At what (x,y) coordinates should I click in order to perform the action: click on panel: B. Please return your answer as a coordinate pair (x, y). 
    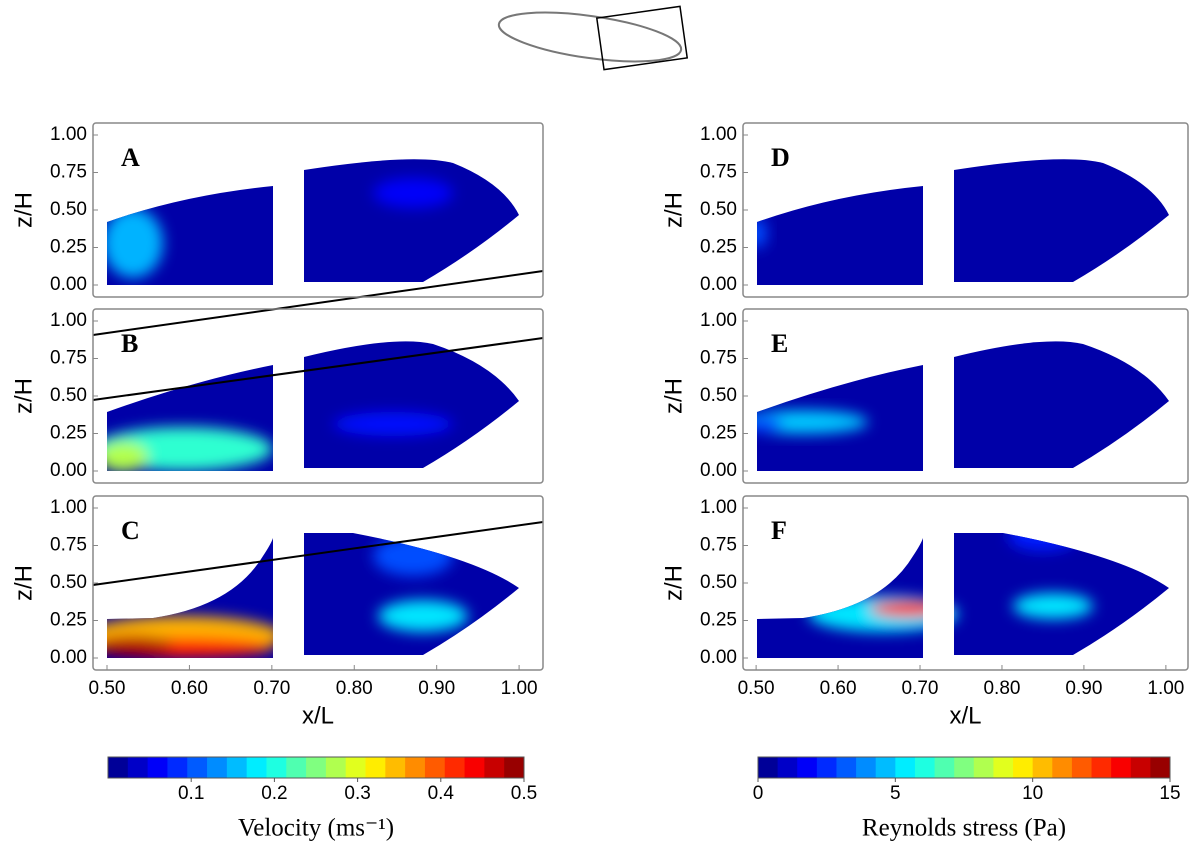
    Looking at the image, I should click on (318, 396).